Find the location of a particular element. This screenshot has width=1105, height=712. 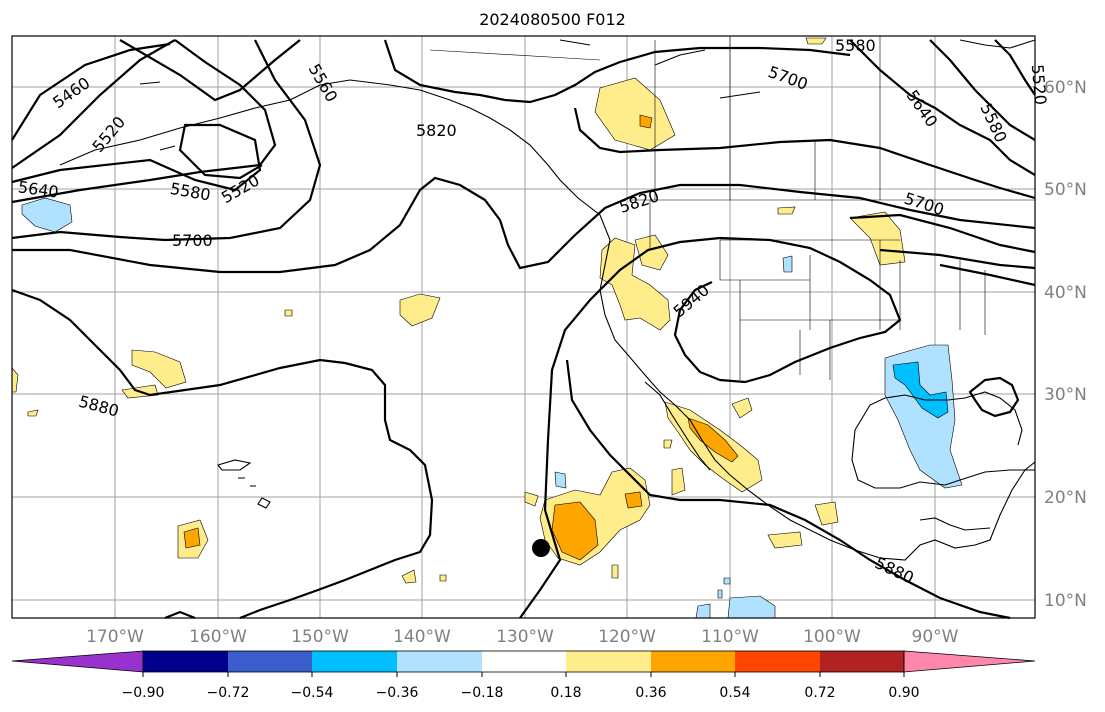

lon-label: 130°W is located at coordinates (525, 637).